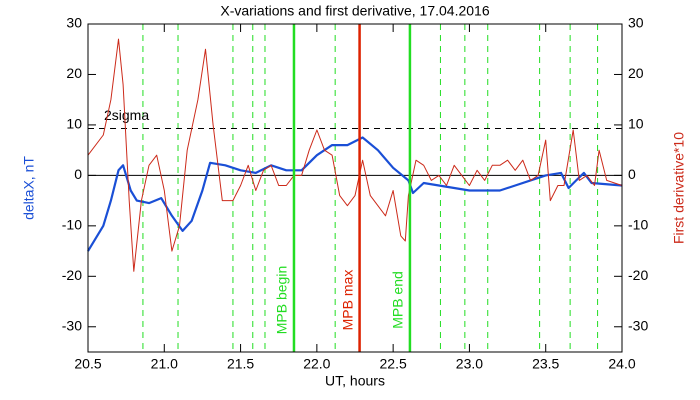  What do you see at coordinates (240, 364) in the screenshot?
I see `x-tick-label: 21.5` at bounding box center [240, 364].